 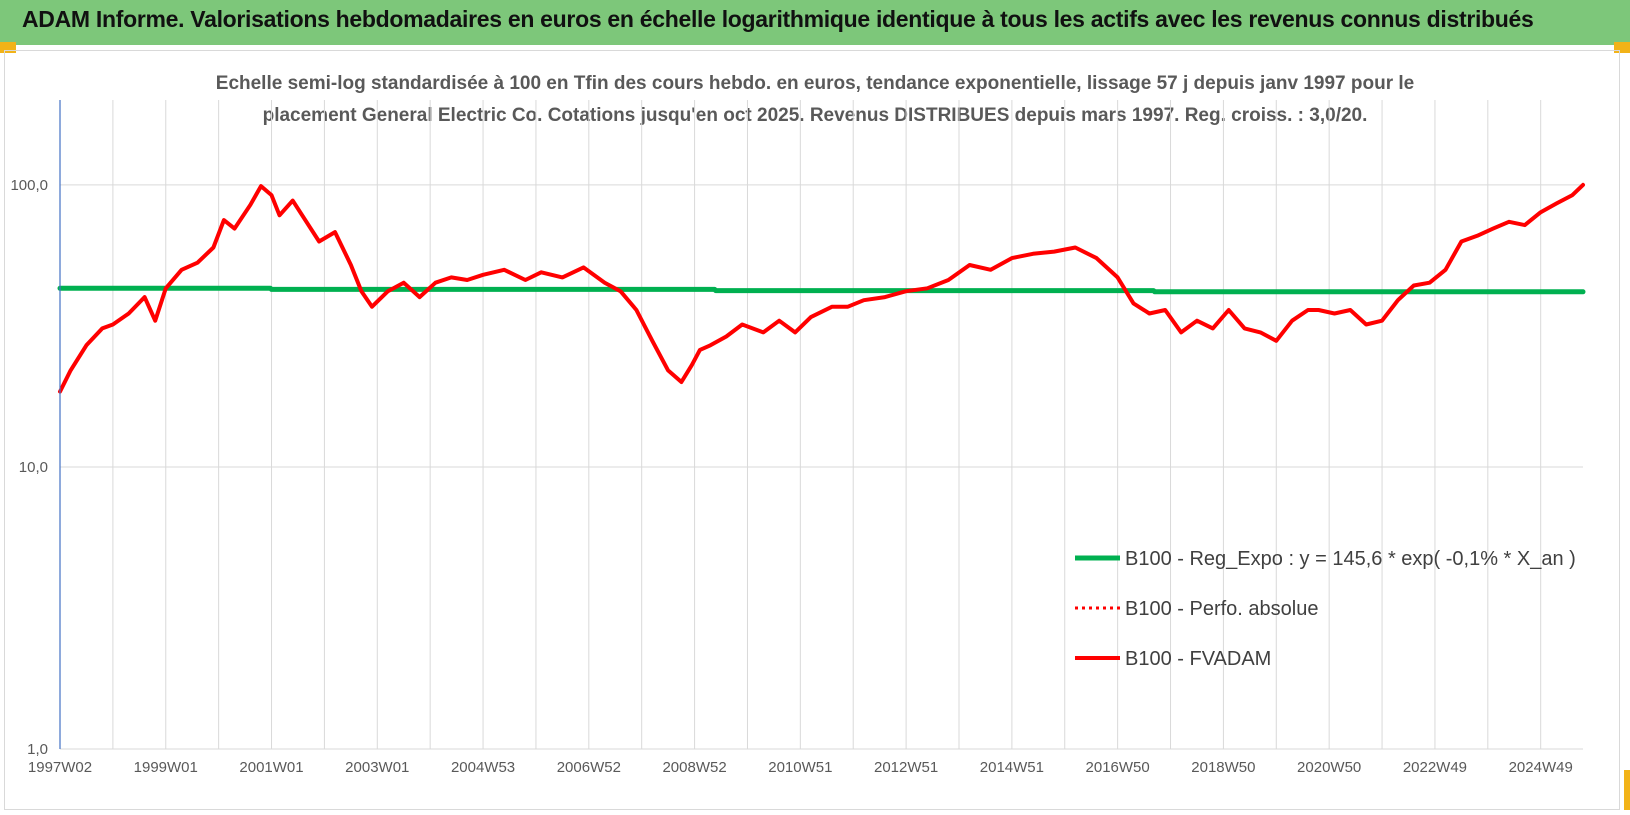 What do you see at coordinates (1622, 47) in the screenshot?
I see `corner-accent-right` at bounding box center [1622, 47].